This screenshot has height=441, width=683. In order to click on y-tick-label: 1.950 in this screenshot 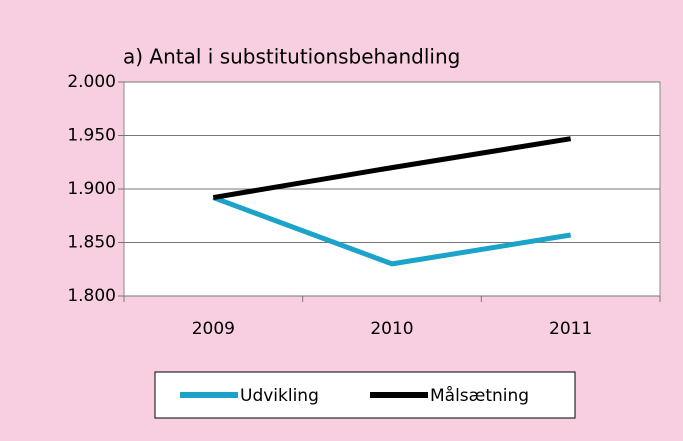, I will do `click(91, 136)`.